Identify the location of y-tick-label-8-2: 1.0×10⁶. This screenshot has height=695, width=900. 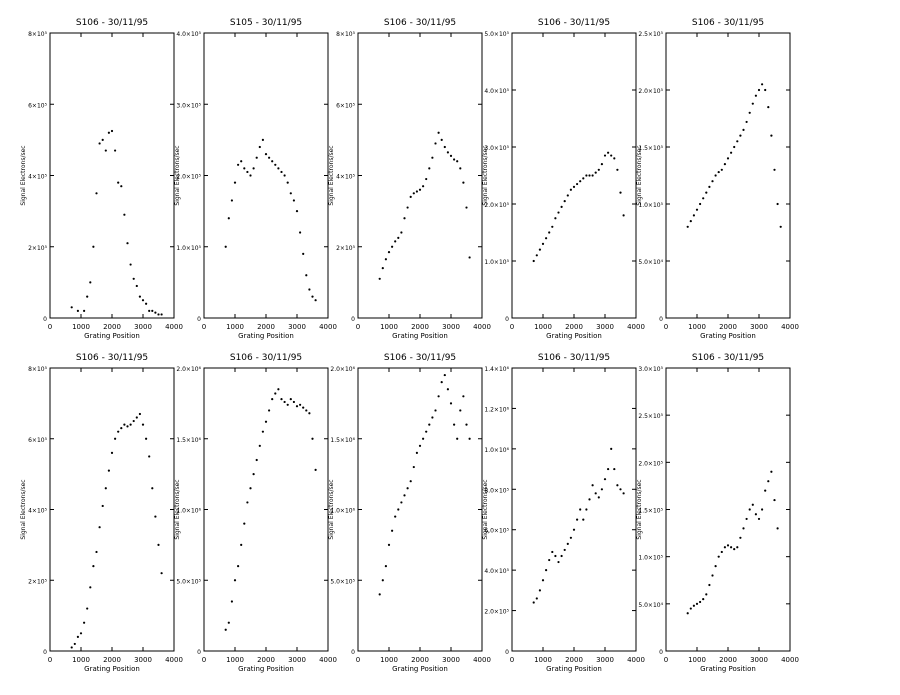
(342, 511).